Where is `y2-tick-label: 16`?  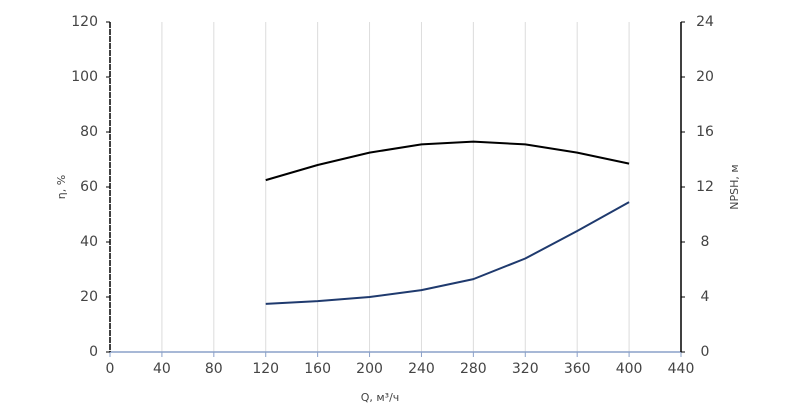
y2-tick-label: 16 is located at coordinates (705, 132).